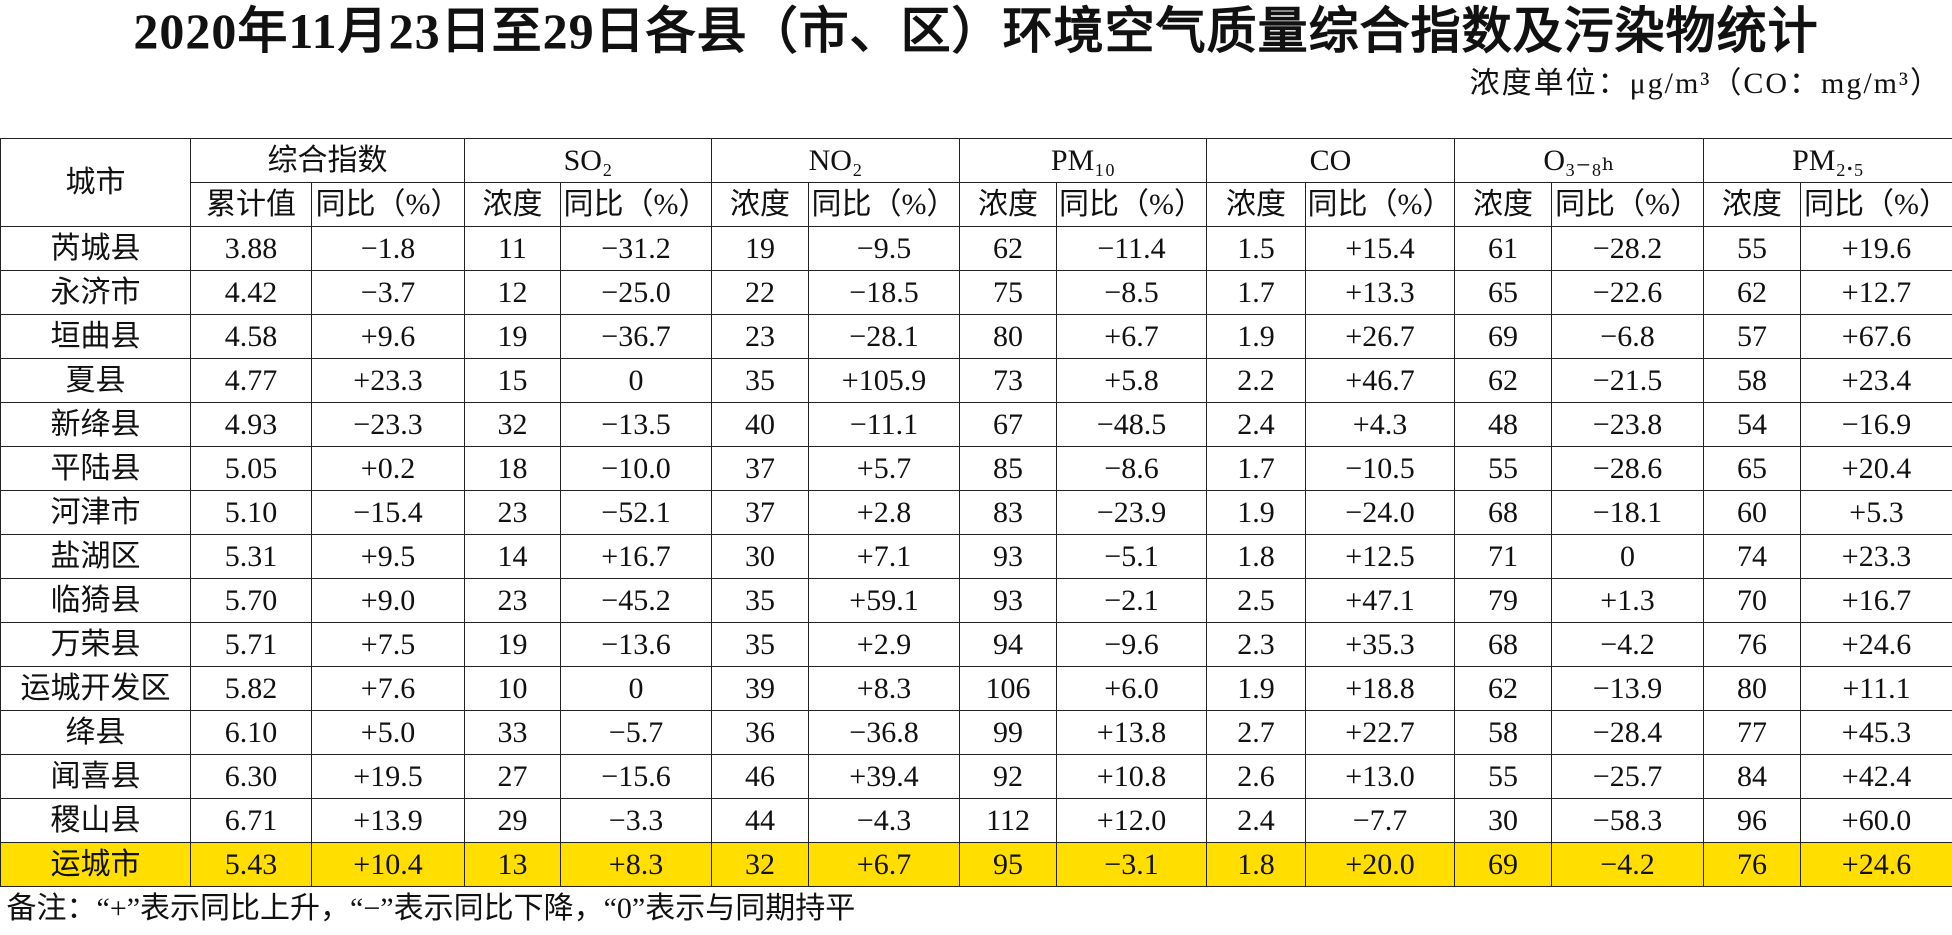  What do you see at coordinates (1876, 292) in the screenshot?
I see `value-cell: +12.7` at bounding box center [1876, 292].